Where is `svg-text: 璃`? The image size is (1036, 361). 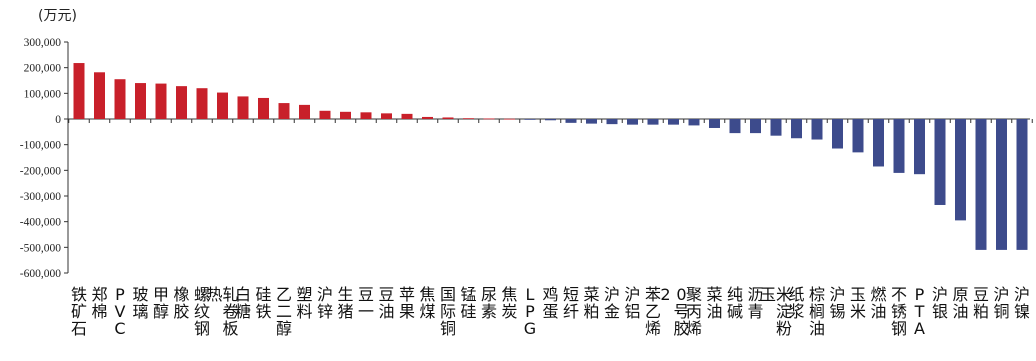
svg-text: 璃 is located at coordinates (140, 311).